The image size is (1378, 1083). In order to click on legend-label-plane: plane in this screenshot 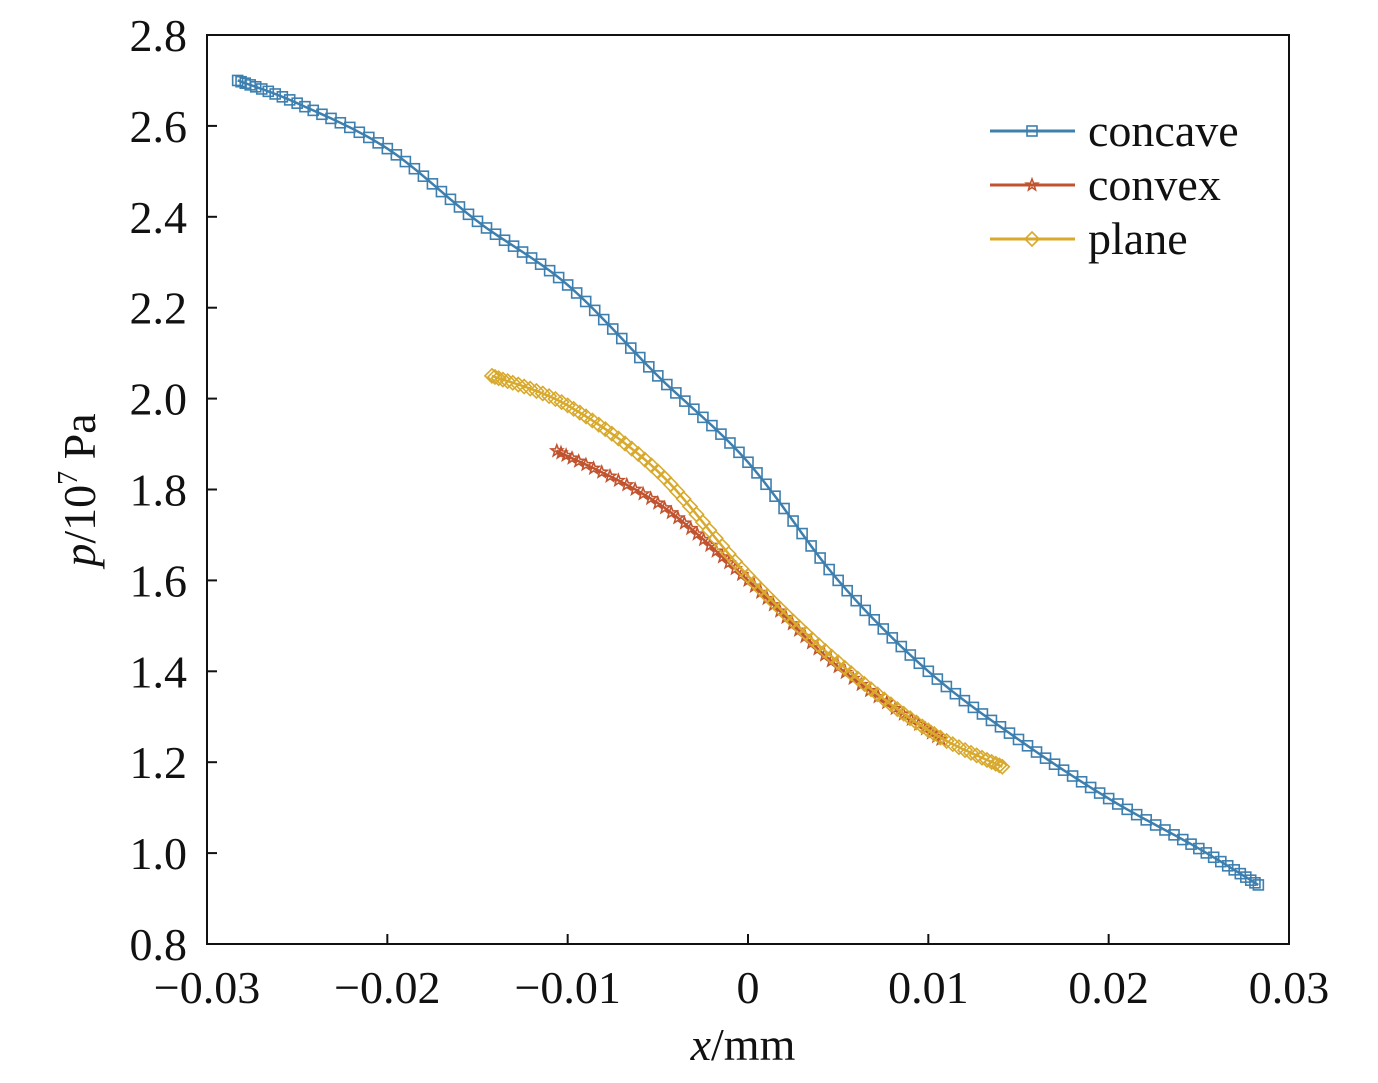, I will do `click(1138, 238)`.